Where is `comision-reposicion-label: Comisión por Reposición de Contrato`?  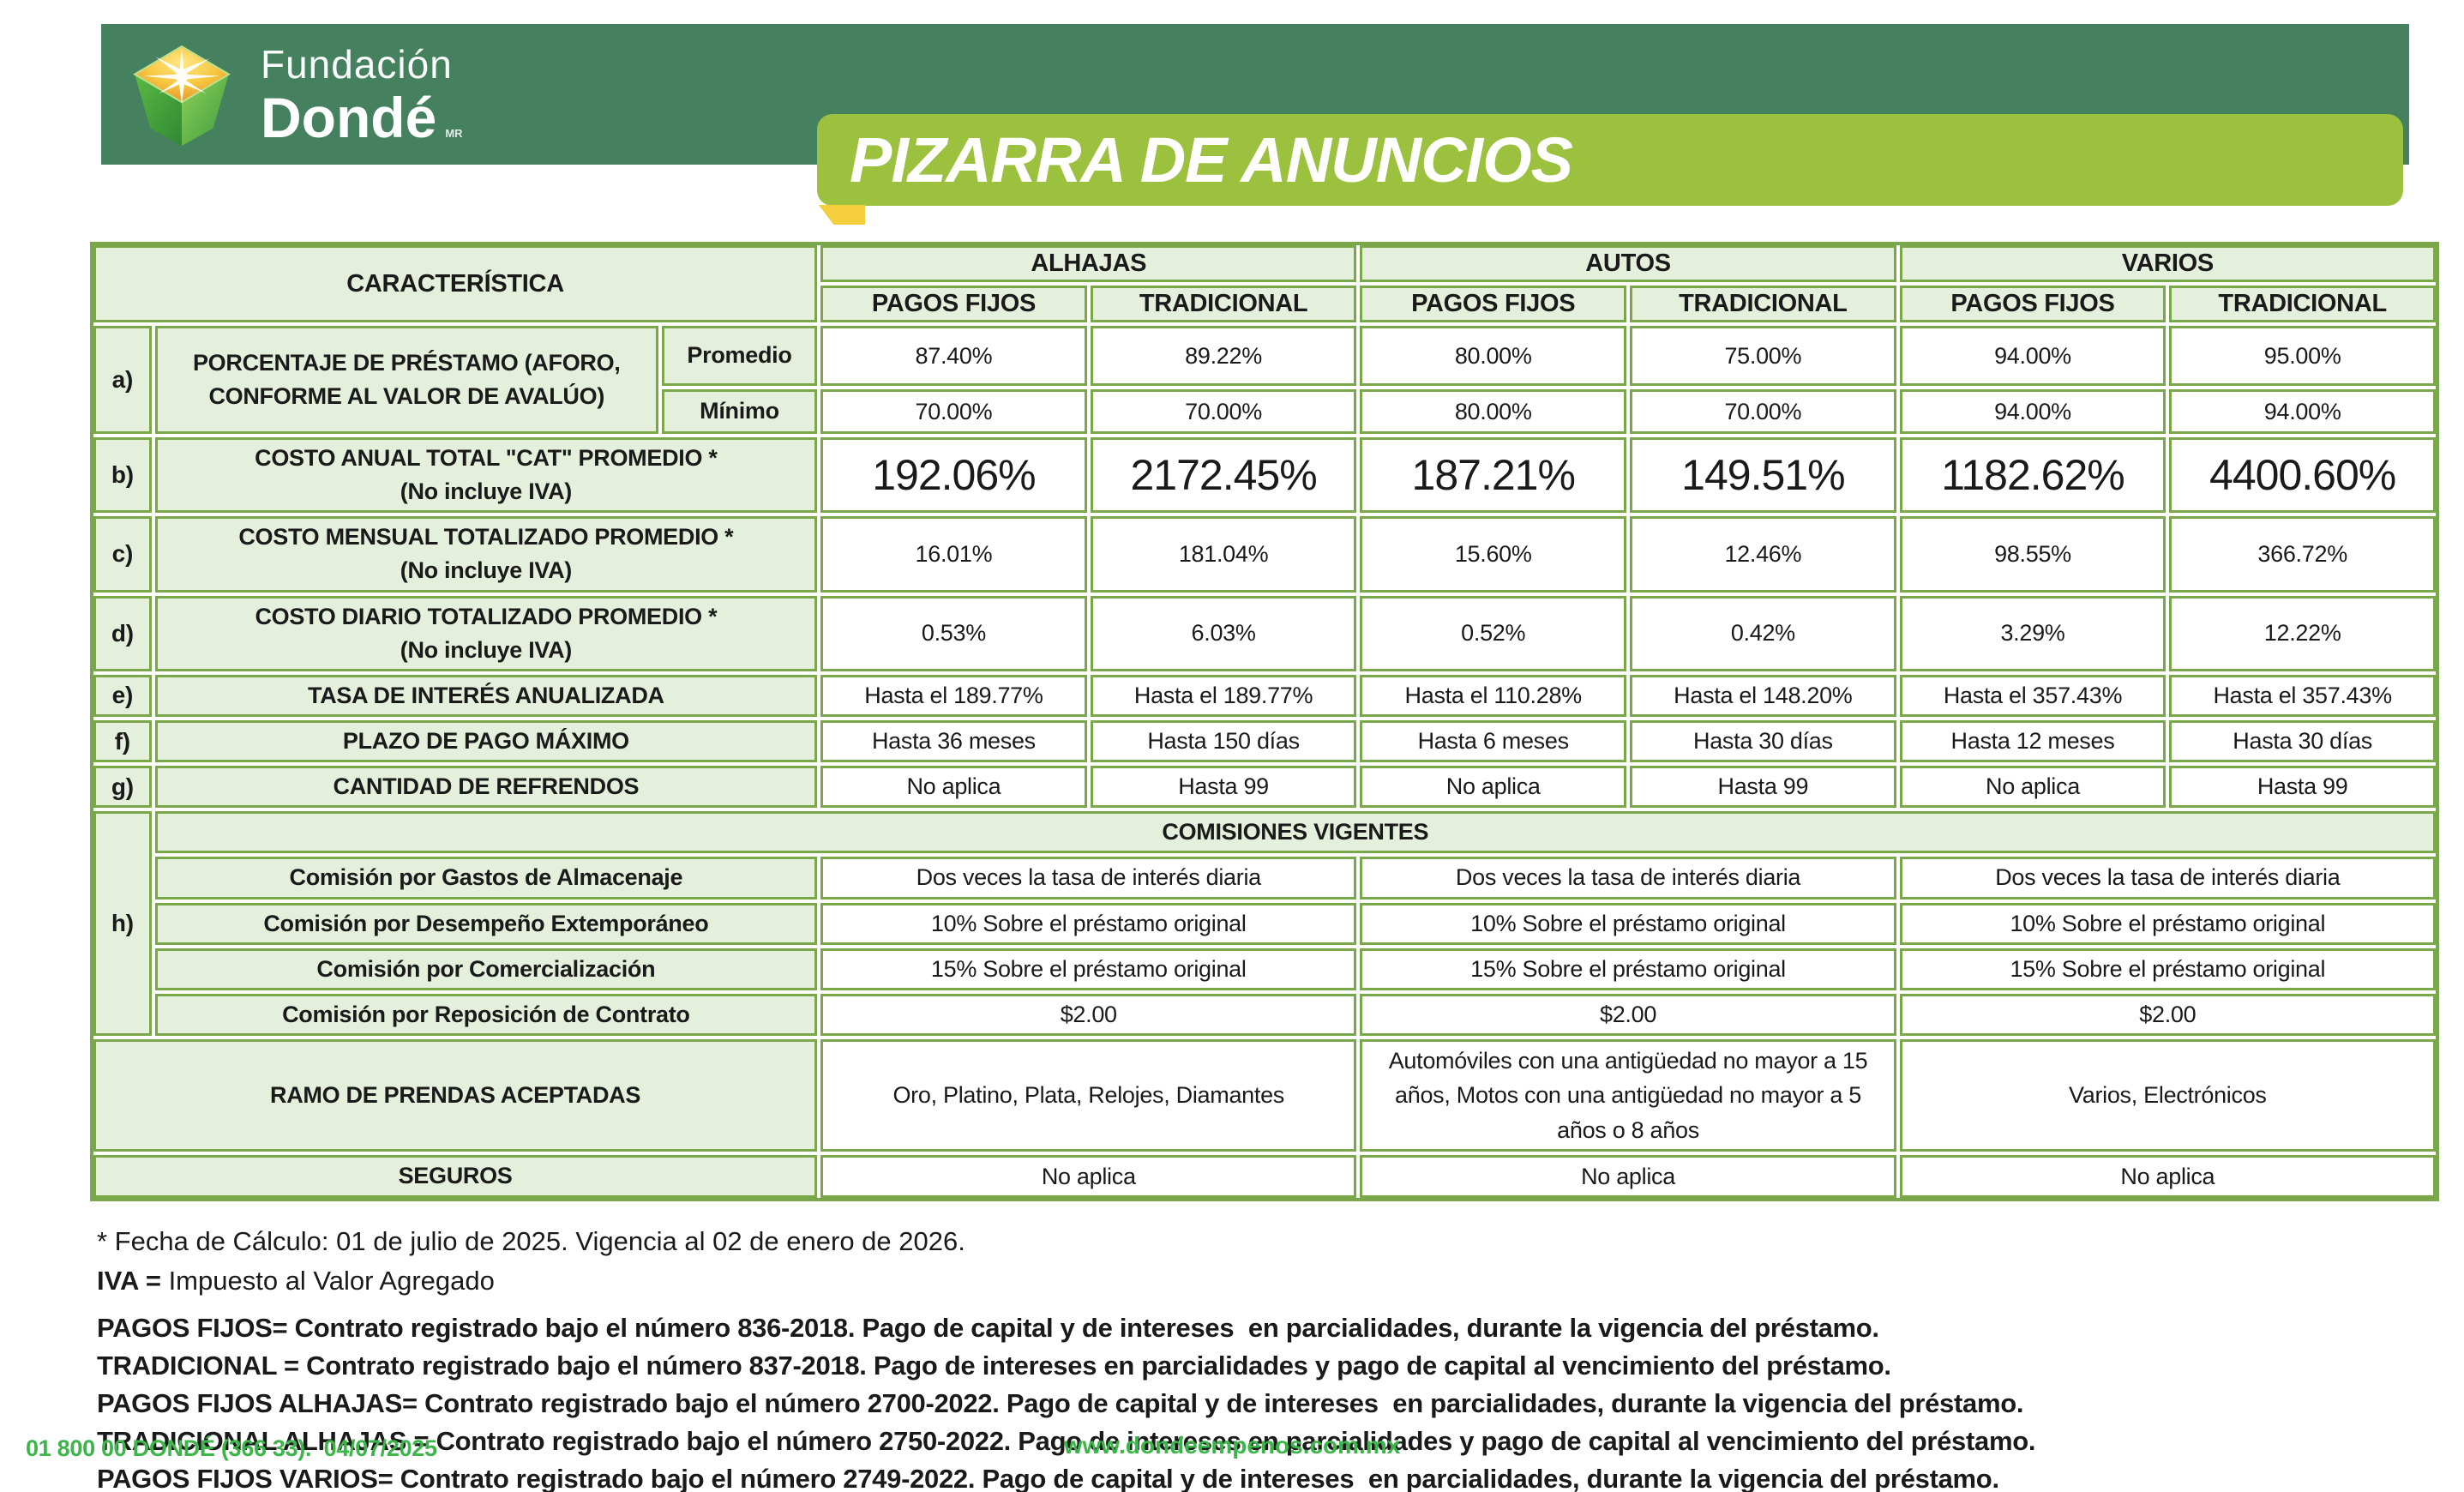 comision-reposicion-label: Comisión por Reposición de Contrato is located at coordinates (486, 1014).